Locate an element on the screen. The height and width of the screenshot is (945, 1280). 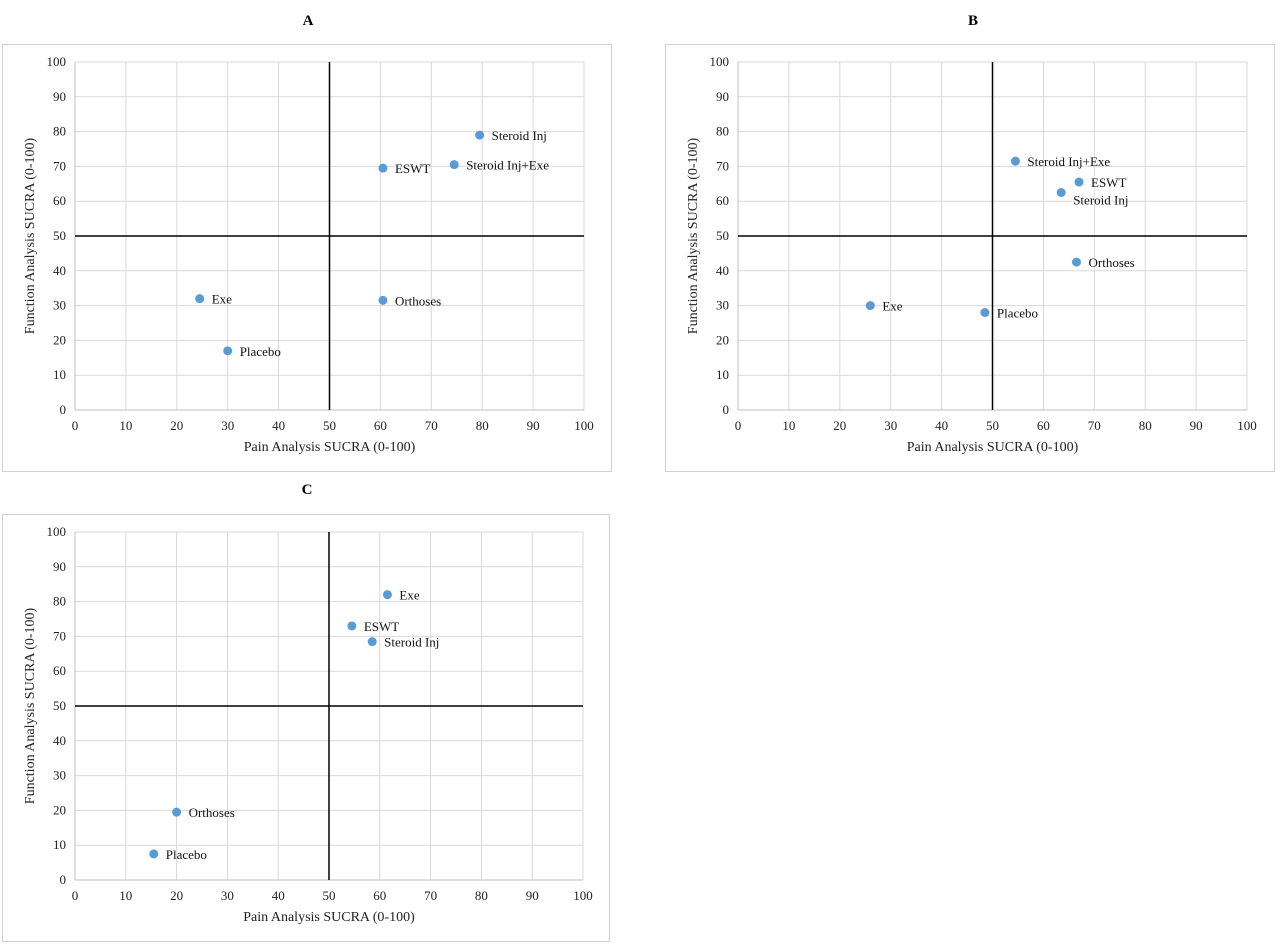
chart-a-xtick-5: 50 is located at coordinates (329, 425).